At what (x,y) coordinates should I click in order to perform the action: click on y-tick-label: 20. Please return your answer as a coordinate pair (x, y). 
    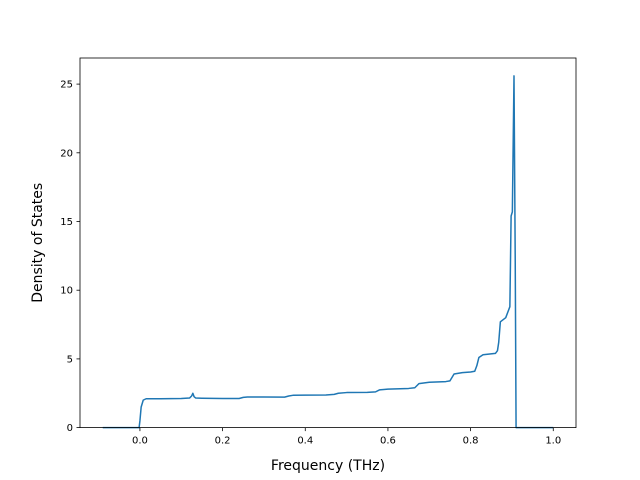
    Looking at the image, I should click on (66, 153).